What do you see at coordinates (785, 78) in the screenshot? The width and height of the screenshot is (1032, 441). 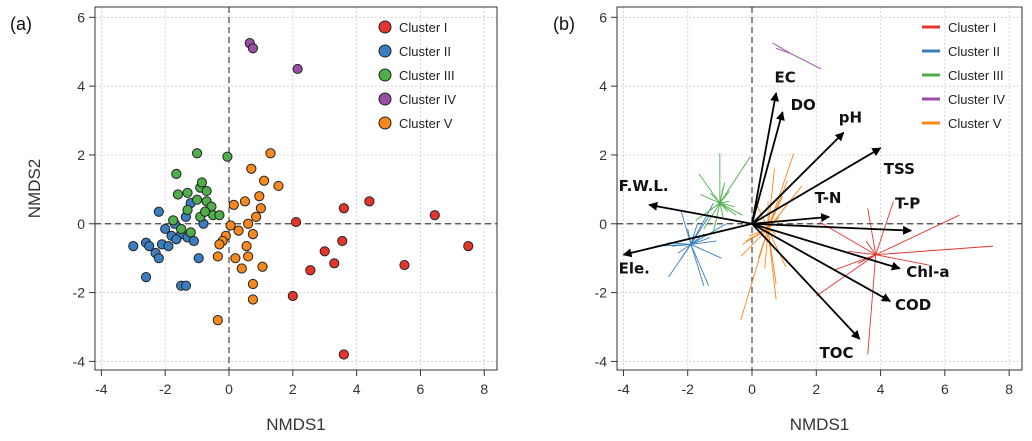 I see `env-vector-label: EC` at bounding box center [785, 78].